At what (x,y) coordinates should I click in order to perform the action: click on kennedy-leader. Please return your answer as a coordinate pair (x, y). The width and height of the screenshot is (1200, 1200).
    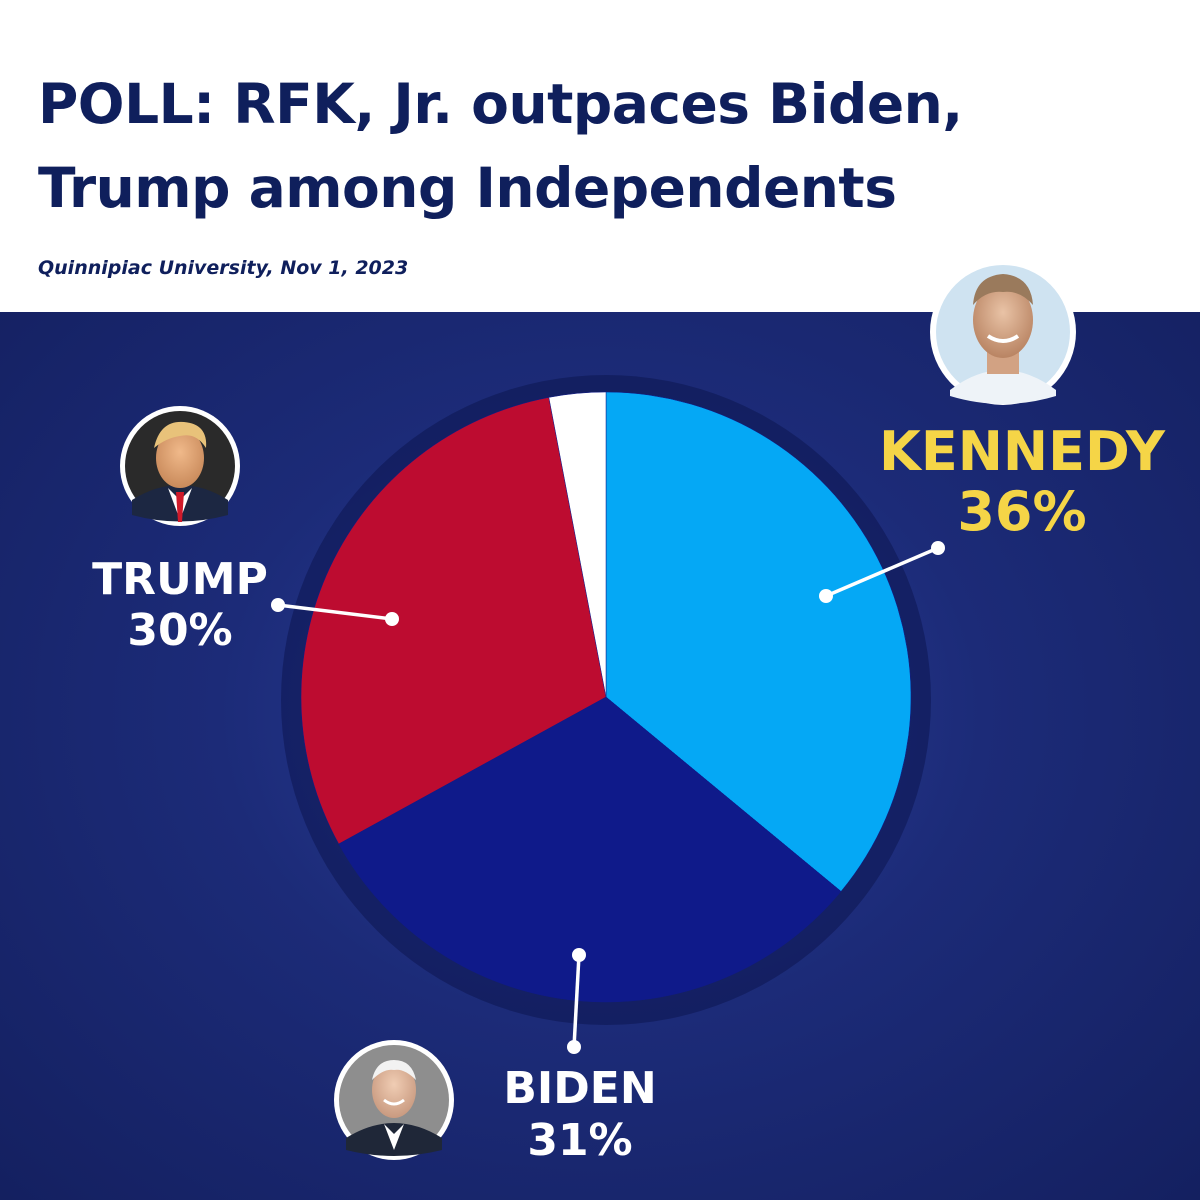
    Looking at the image, I should click on (882, 572).